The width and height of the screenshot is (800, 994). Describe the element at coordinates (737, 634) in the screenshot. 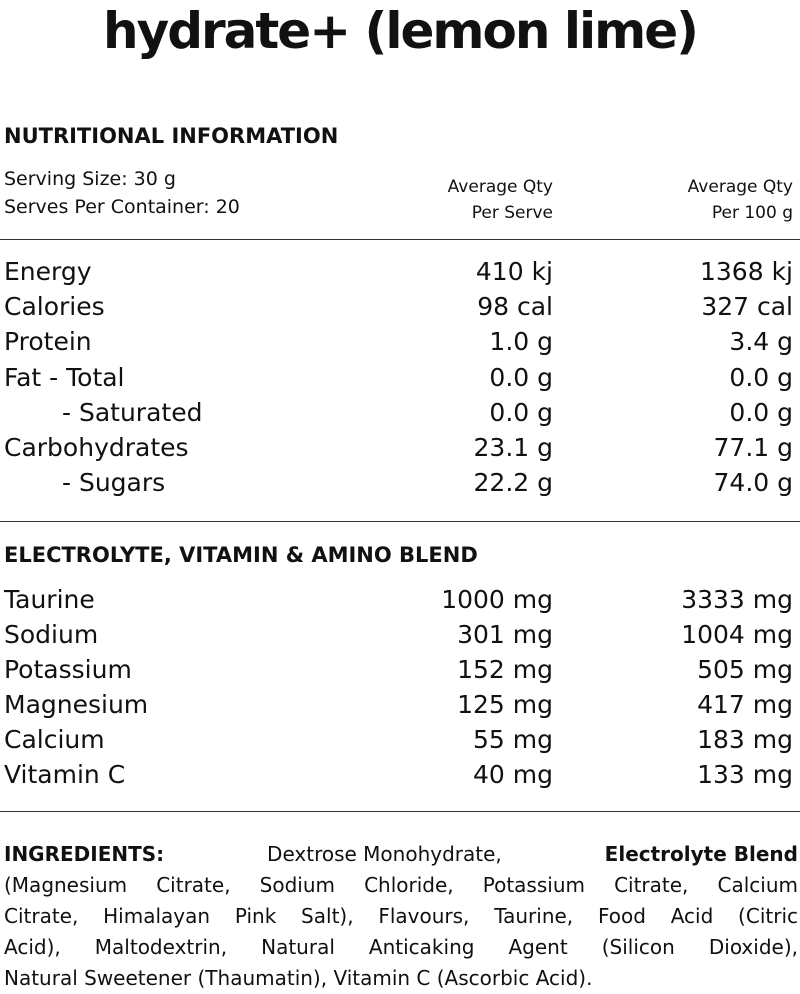

I see `per-100g: 1004 mg` at that location.